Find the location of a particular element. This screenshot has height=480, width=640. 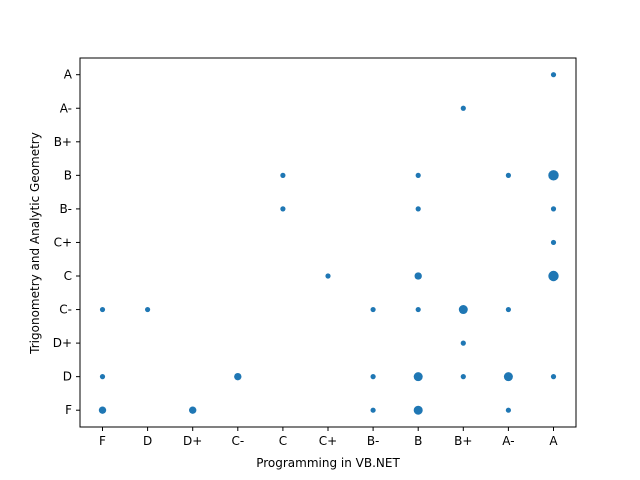

y-axis-label: Trigonometry and Analytic Geometry is located at coordinates (35, 243).